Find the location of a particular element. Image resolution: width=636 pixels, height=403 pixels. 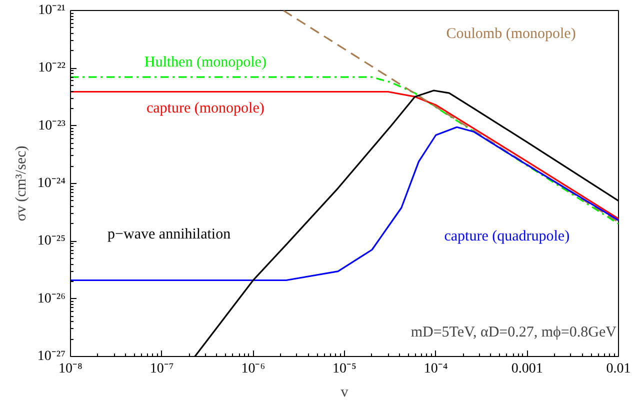

y-tick-label: 10⁻²⁵ is located at coordinates (51, 241).